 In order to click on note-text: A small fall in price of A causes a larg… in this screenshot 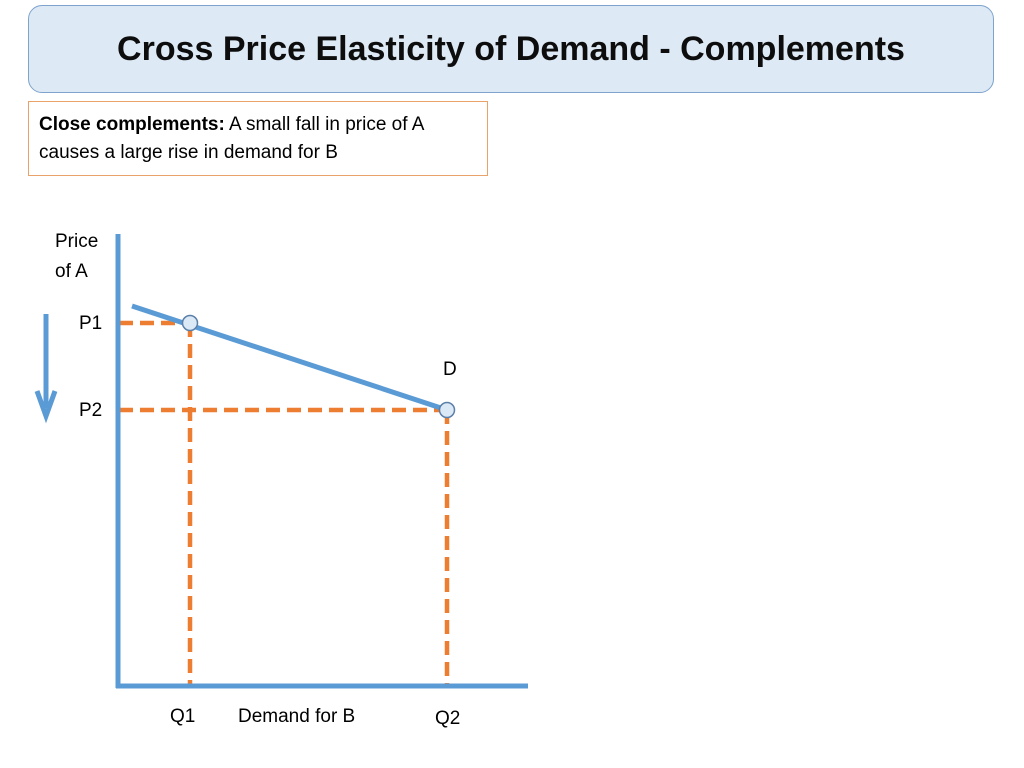, I will do `click(231, 138)`.